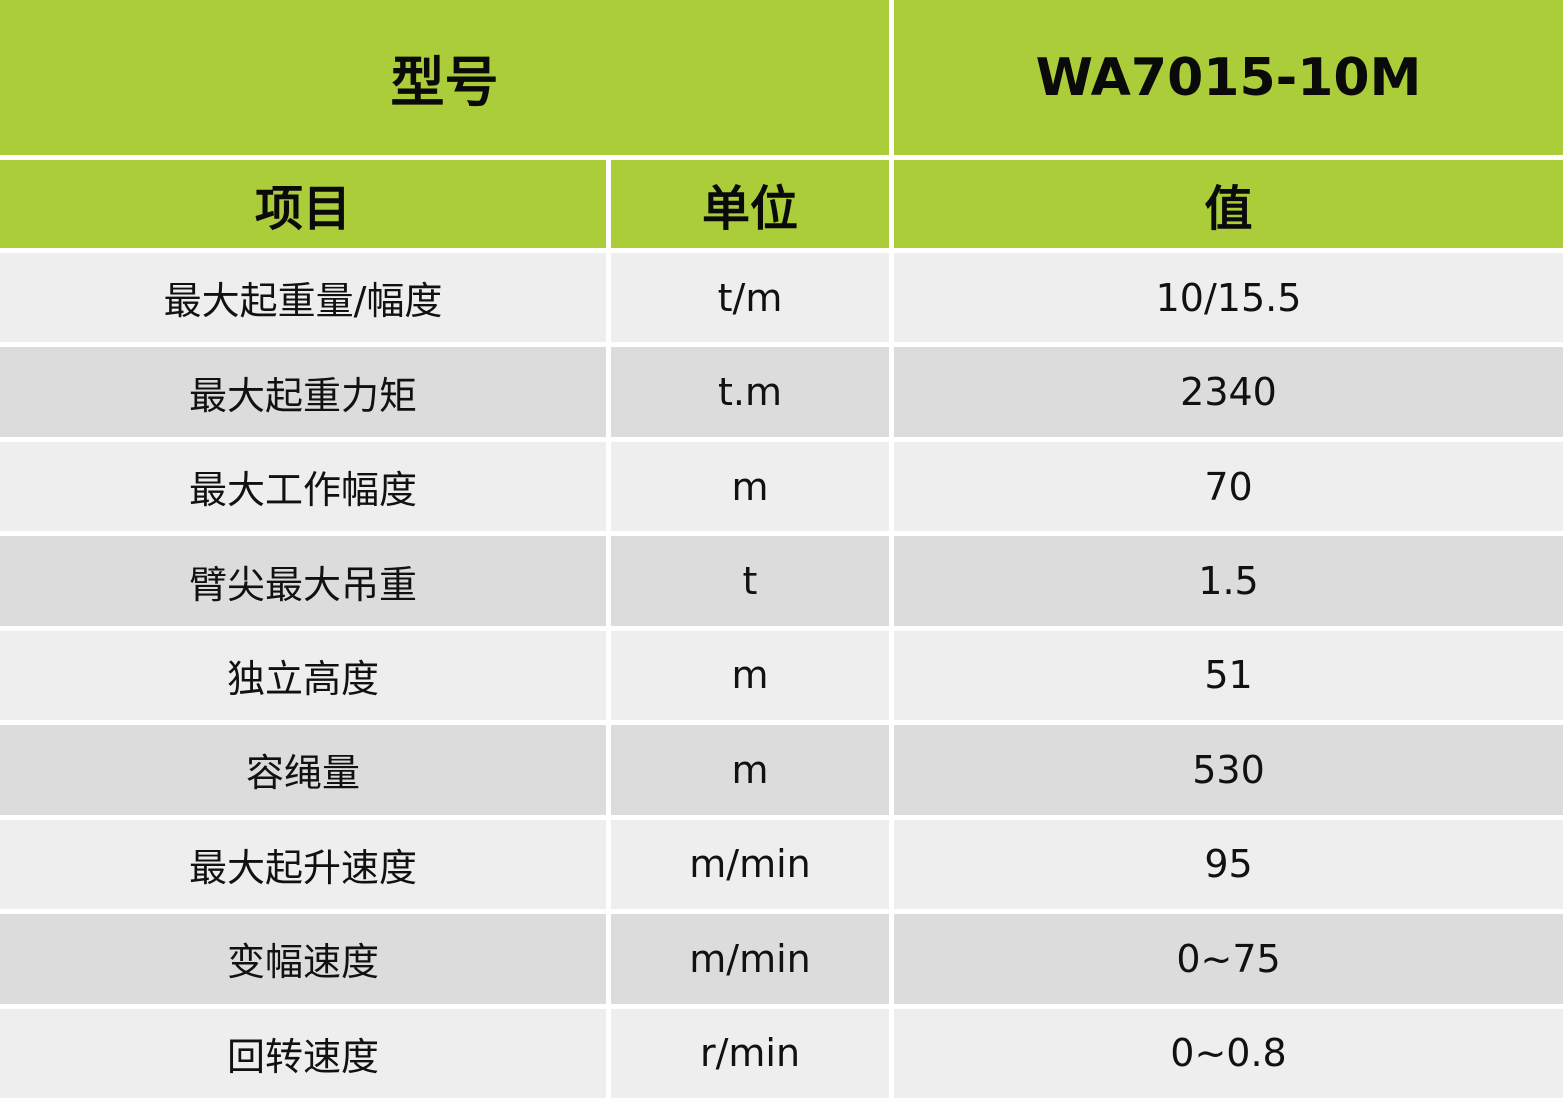 The width and height of the screenshot is (1563, 1098). Describe the element at coordinates (303, 1053) in the screenshot. I see `table-cell-item: 回转速度` at that location.